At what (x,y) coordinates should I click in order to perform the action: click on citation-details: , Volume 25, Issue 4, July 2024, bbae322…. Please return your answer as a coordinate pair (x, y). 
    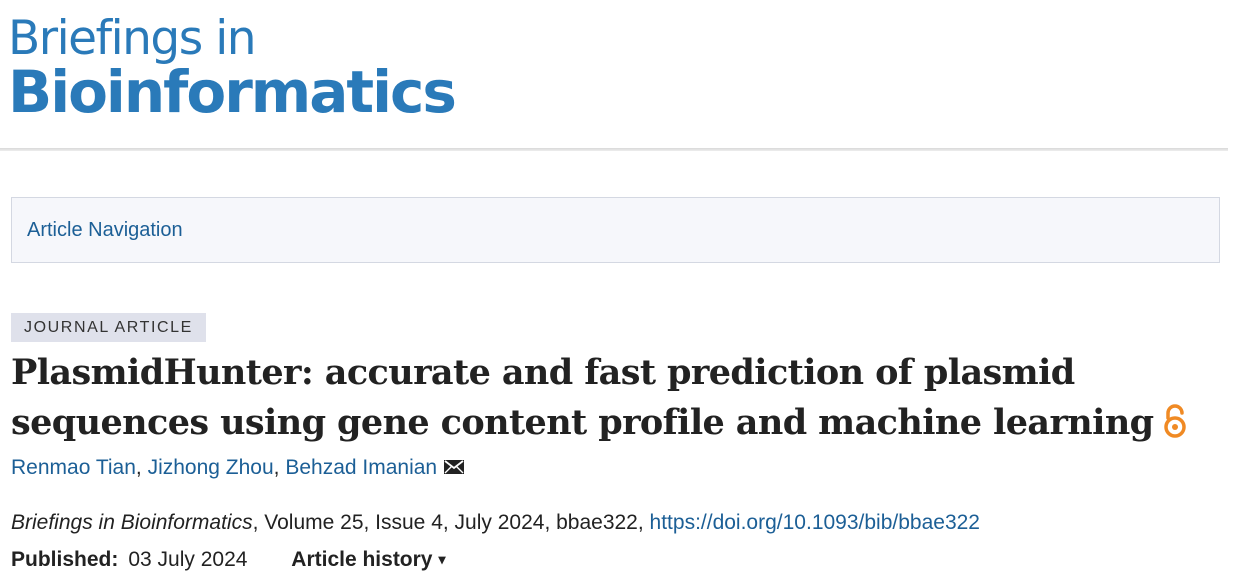
    Looking at the image, I should click on (451, 522).